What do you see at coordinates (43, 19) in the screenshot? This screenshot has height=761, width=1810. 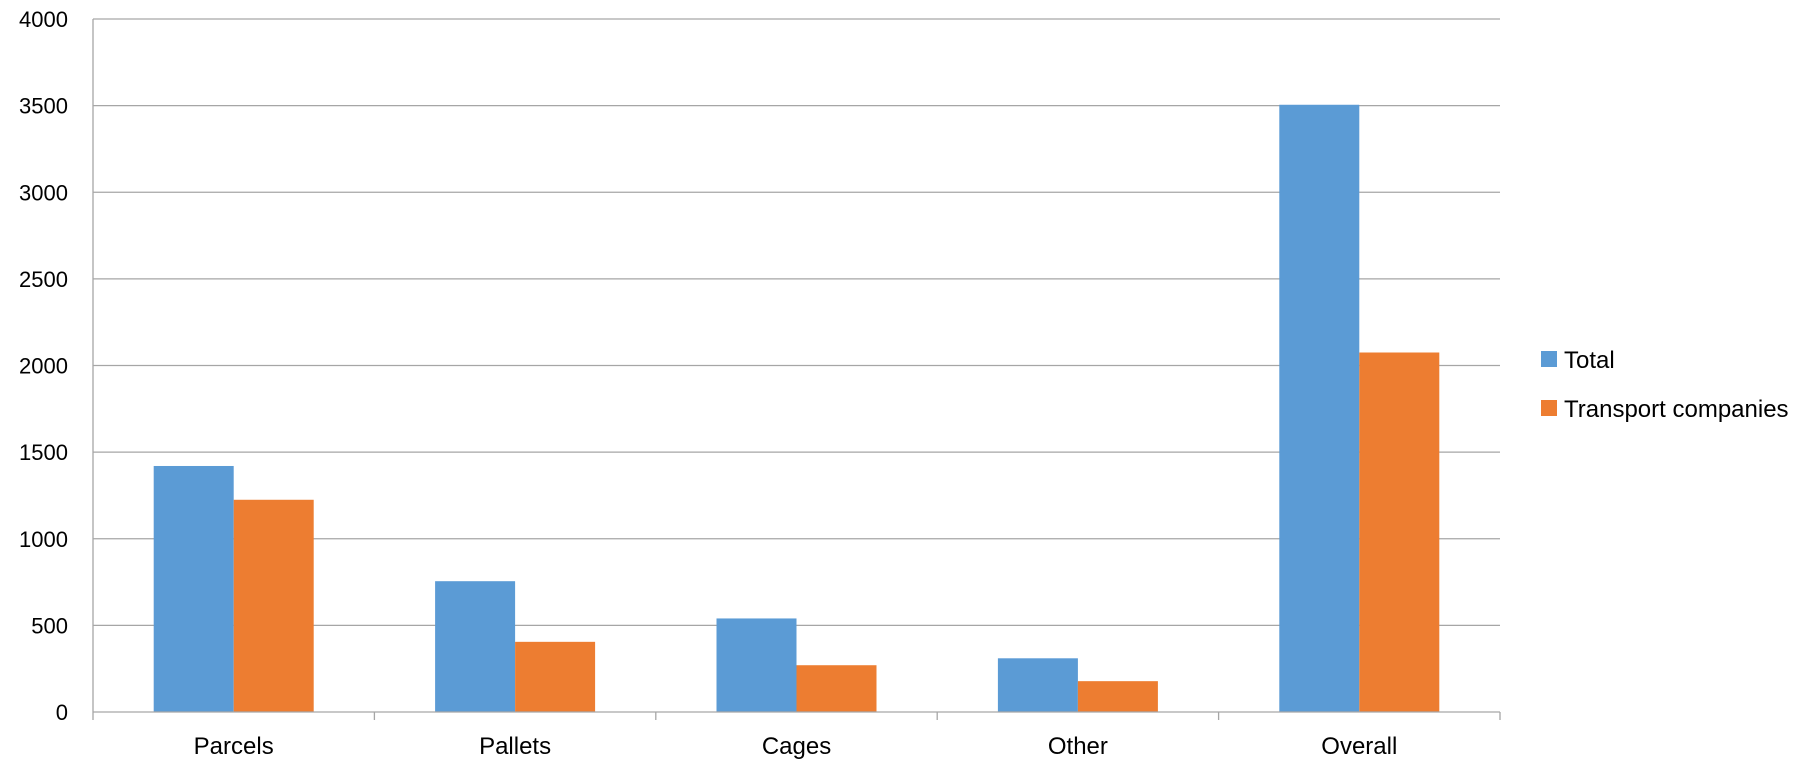 I see `y-tick-label: 4000` at bounding box center [43, 19].